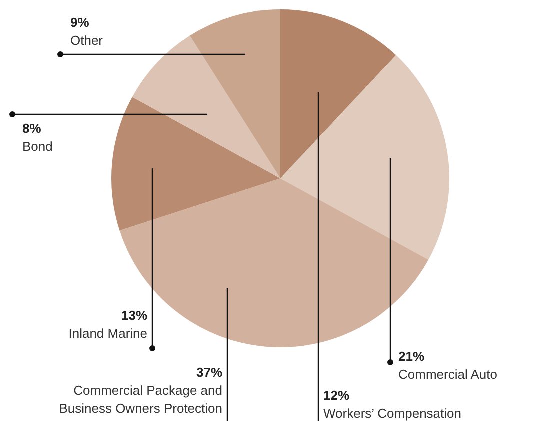  Describe the element at coordinates (411, 356) in the screenshot. I see `data-label: 21%` at that location.